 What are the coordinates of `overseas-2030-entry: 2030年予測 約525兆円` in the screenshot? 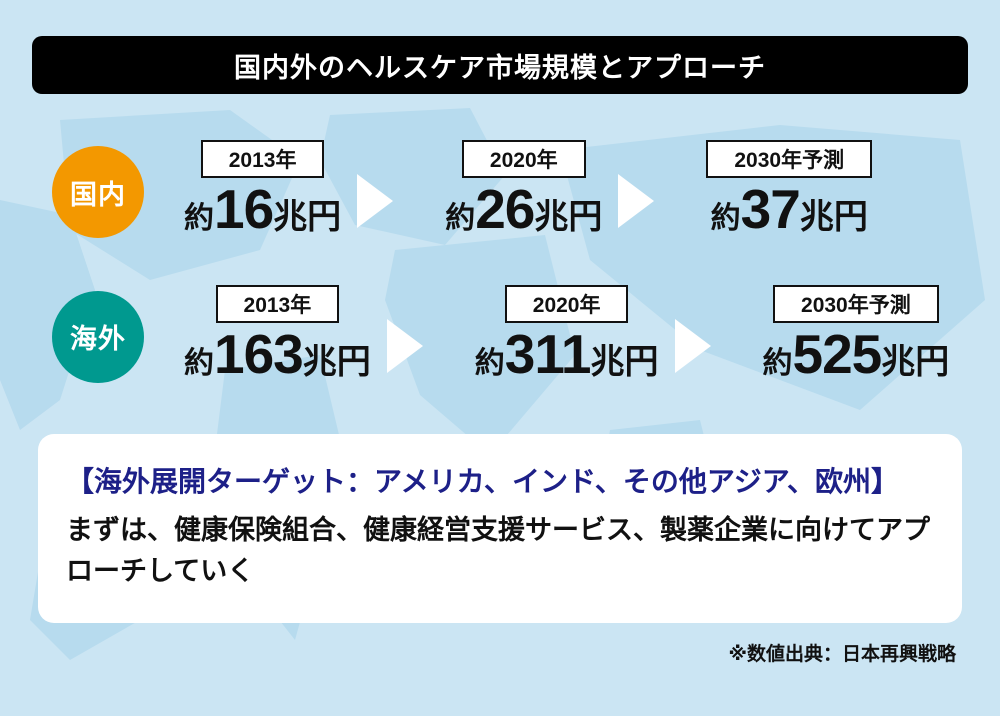 It's located at (856, 334).